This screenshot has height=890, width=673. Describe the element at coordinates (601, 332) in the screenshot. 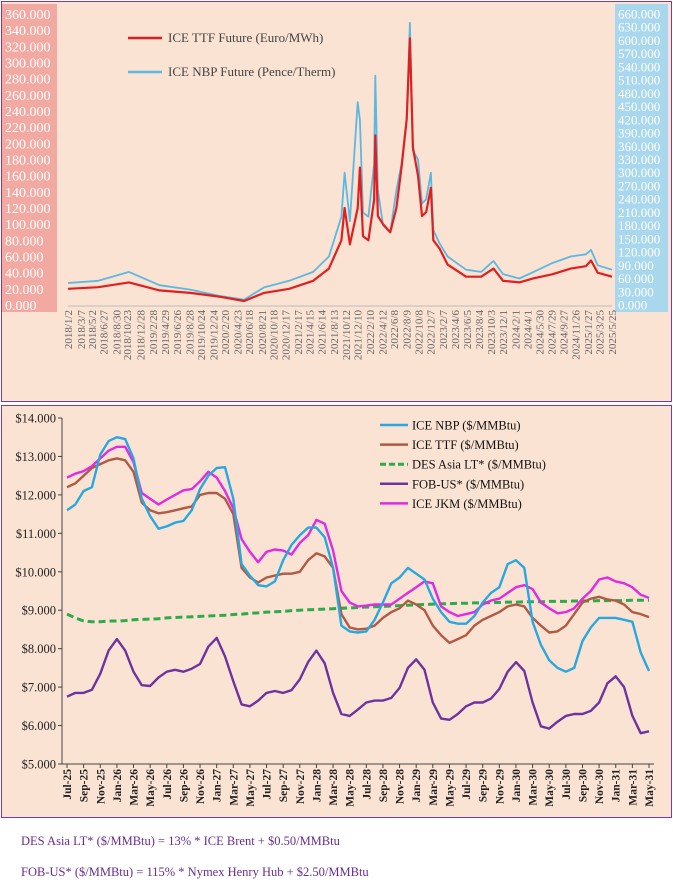

I see `x-axis-tick-label: 2025/3/25` at that location.